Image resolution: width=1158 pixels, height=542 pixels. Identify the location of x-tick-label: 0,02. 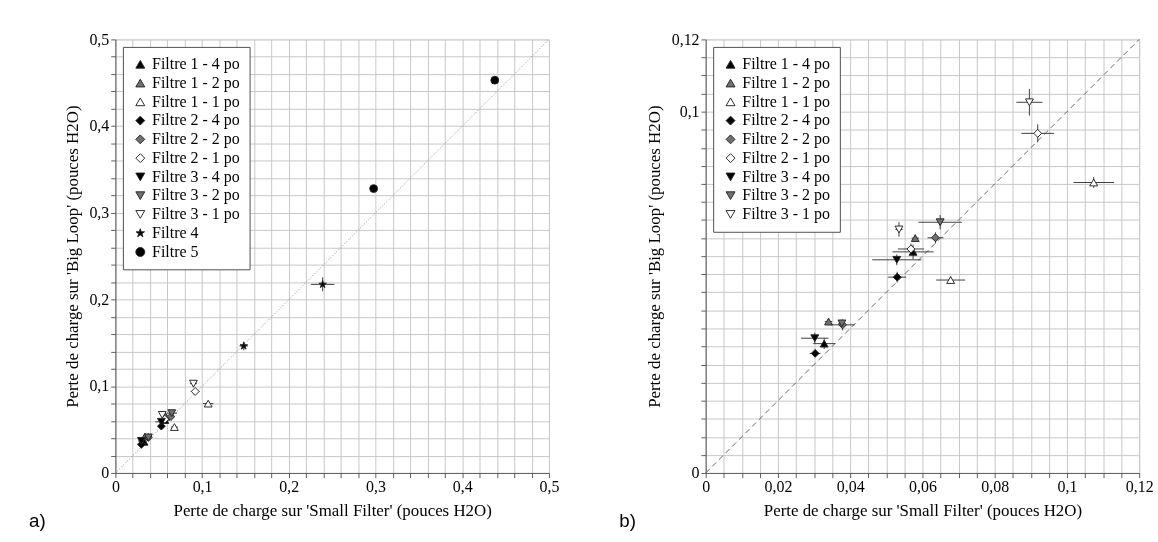
(778, 487).